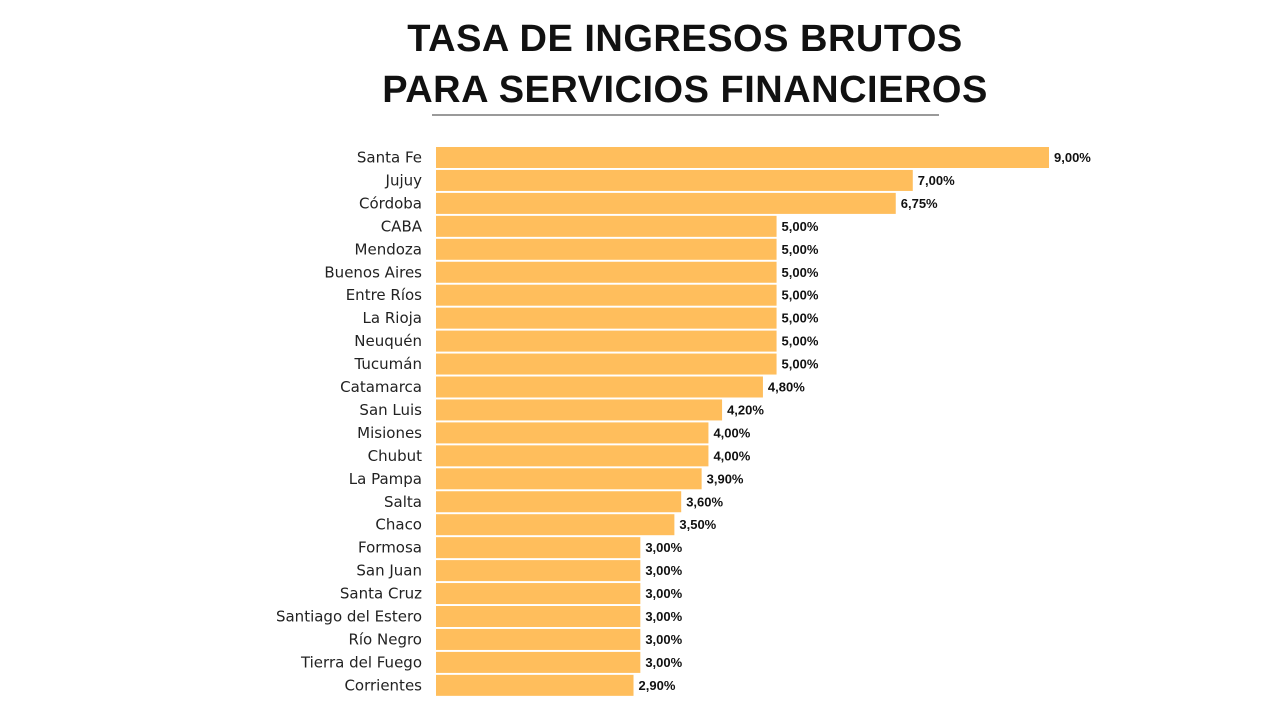  I want to click on category-label: Salta, so click(403, 502).